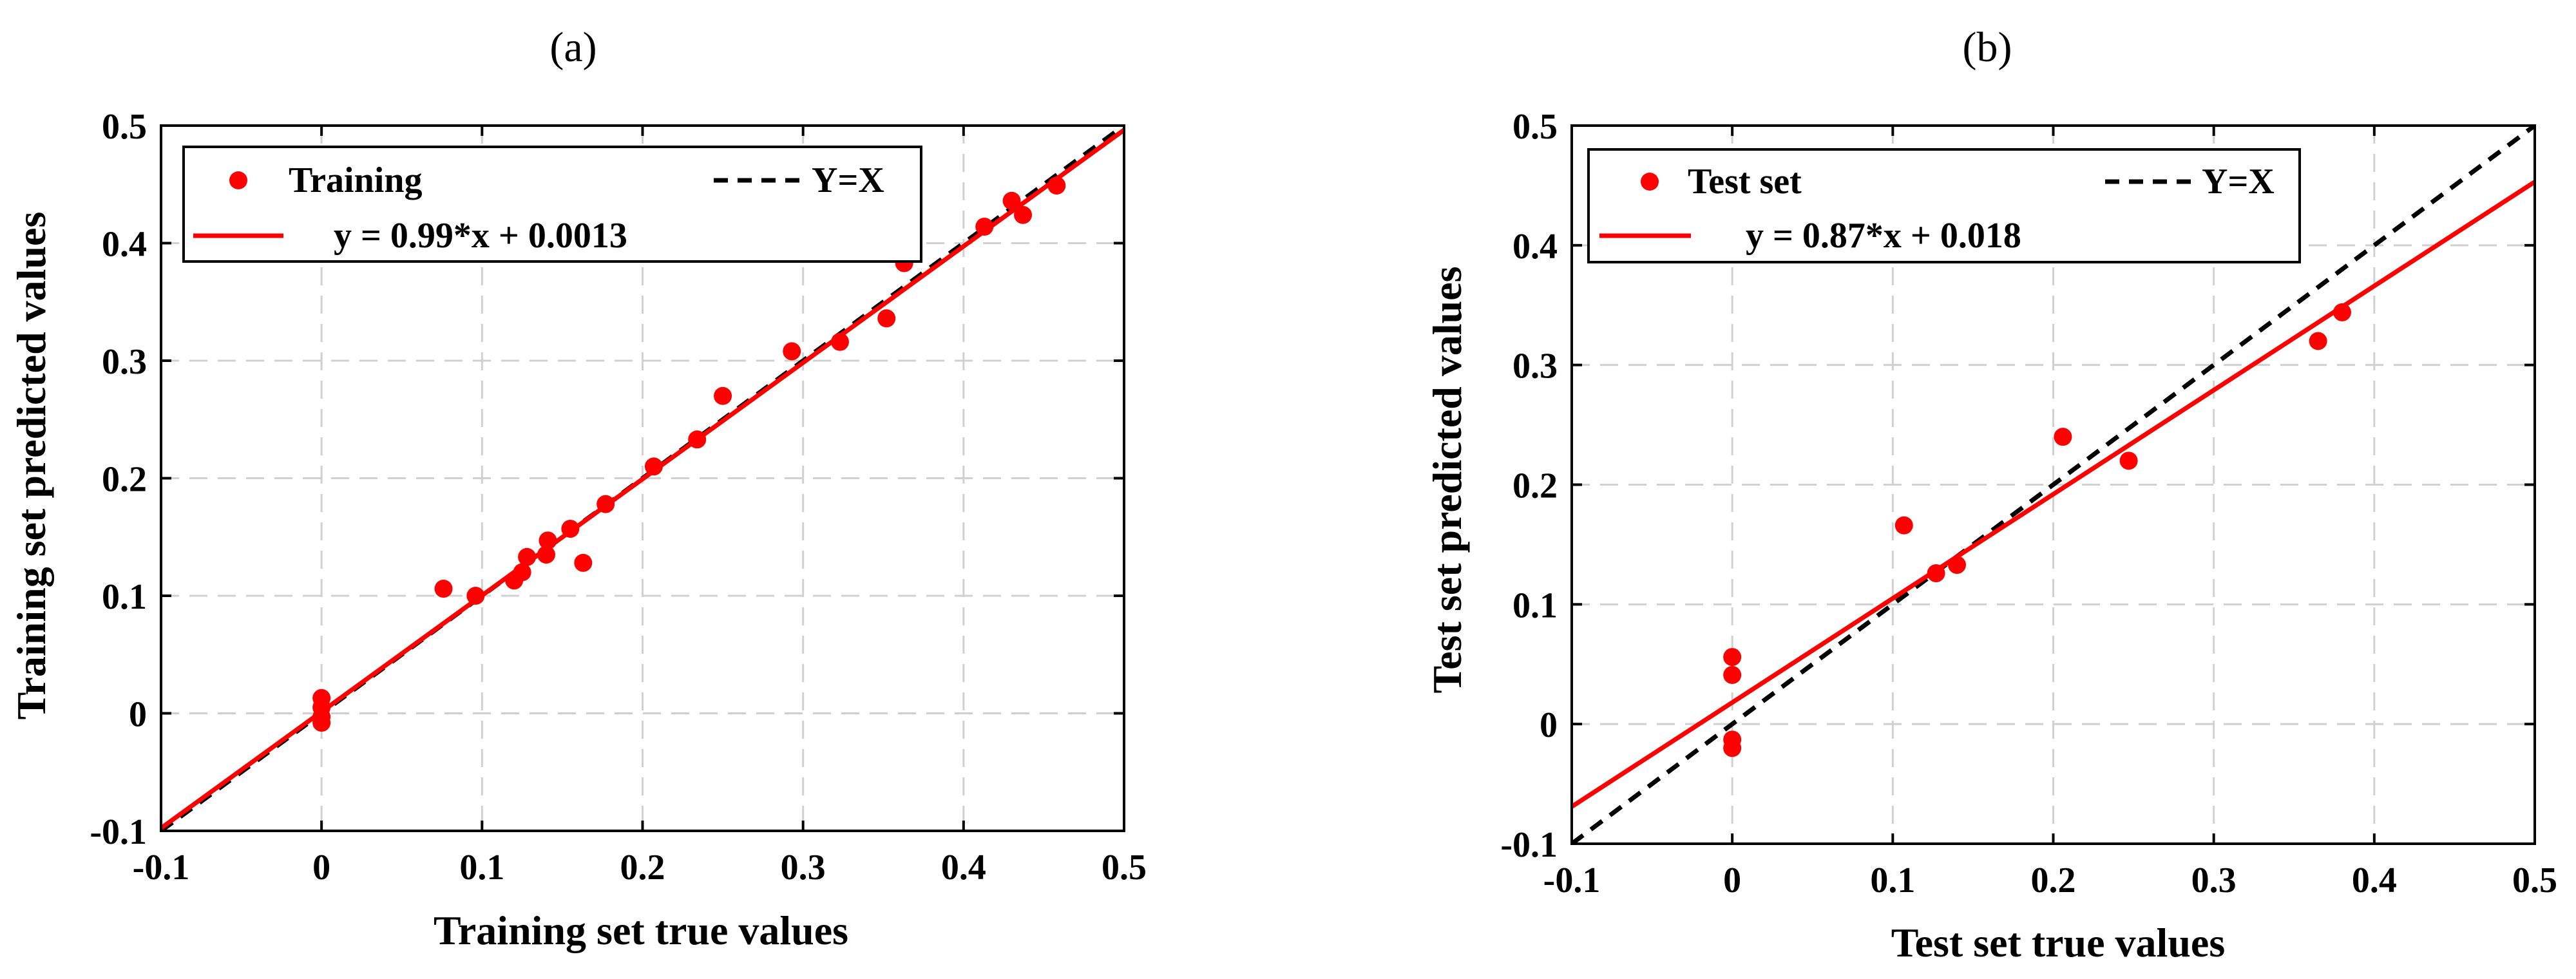 The width and height of the screenshot is (2576, 979). I want to click on panel-b-x-axis-title: Test set true values, so click(2058, 943).